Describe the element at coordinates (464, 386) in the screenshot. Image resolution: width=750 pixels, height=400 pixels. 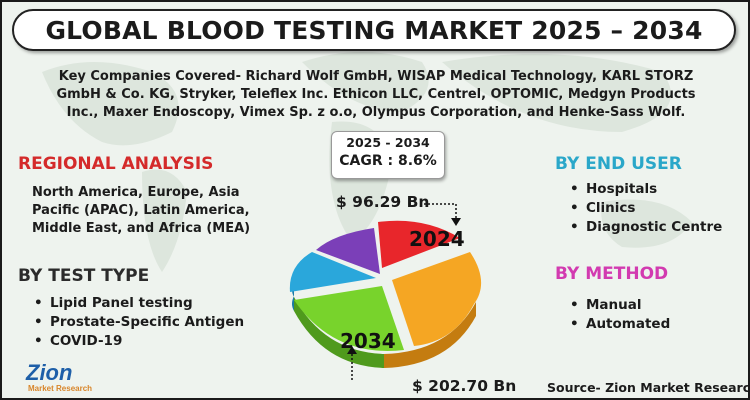
I see `market-value-2034: $ 202.70 Bn` at that location.